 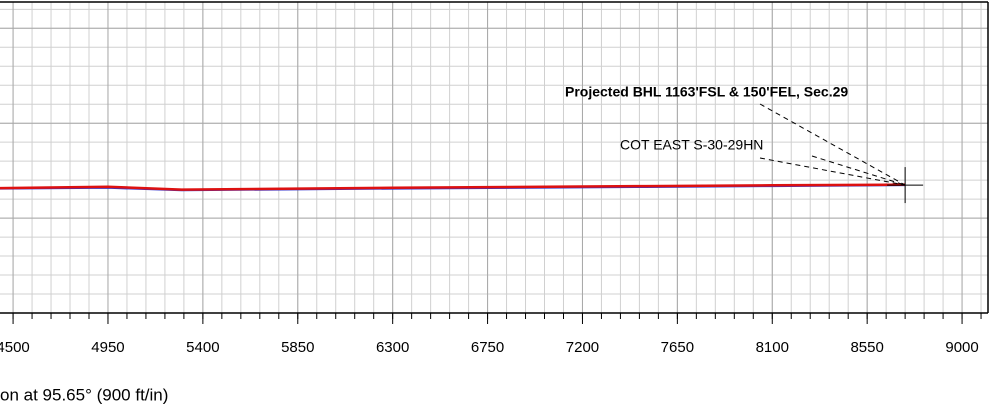 I want to click on x-tick-label: 6750, so click(x=487, y=347).